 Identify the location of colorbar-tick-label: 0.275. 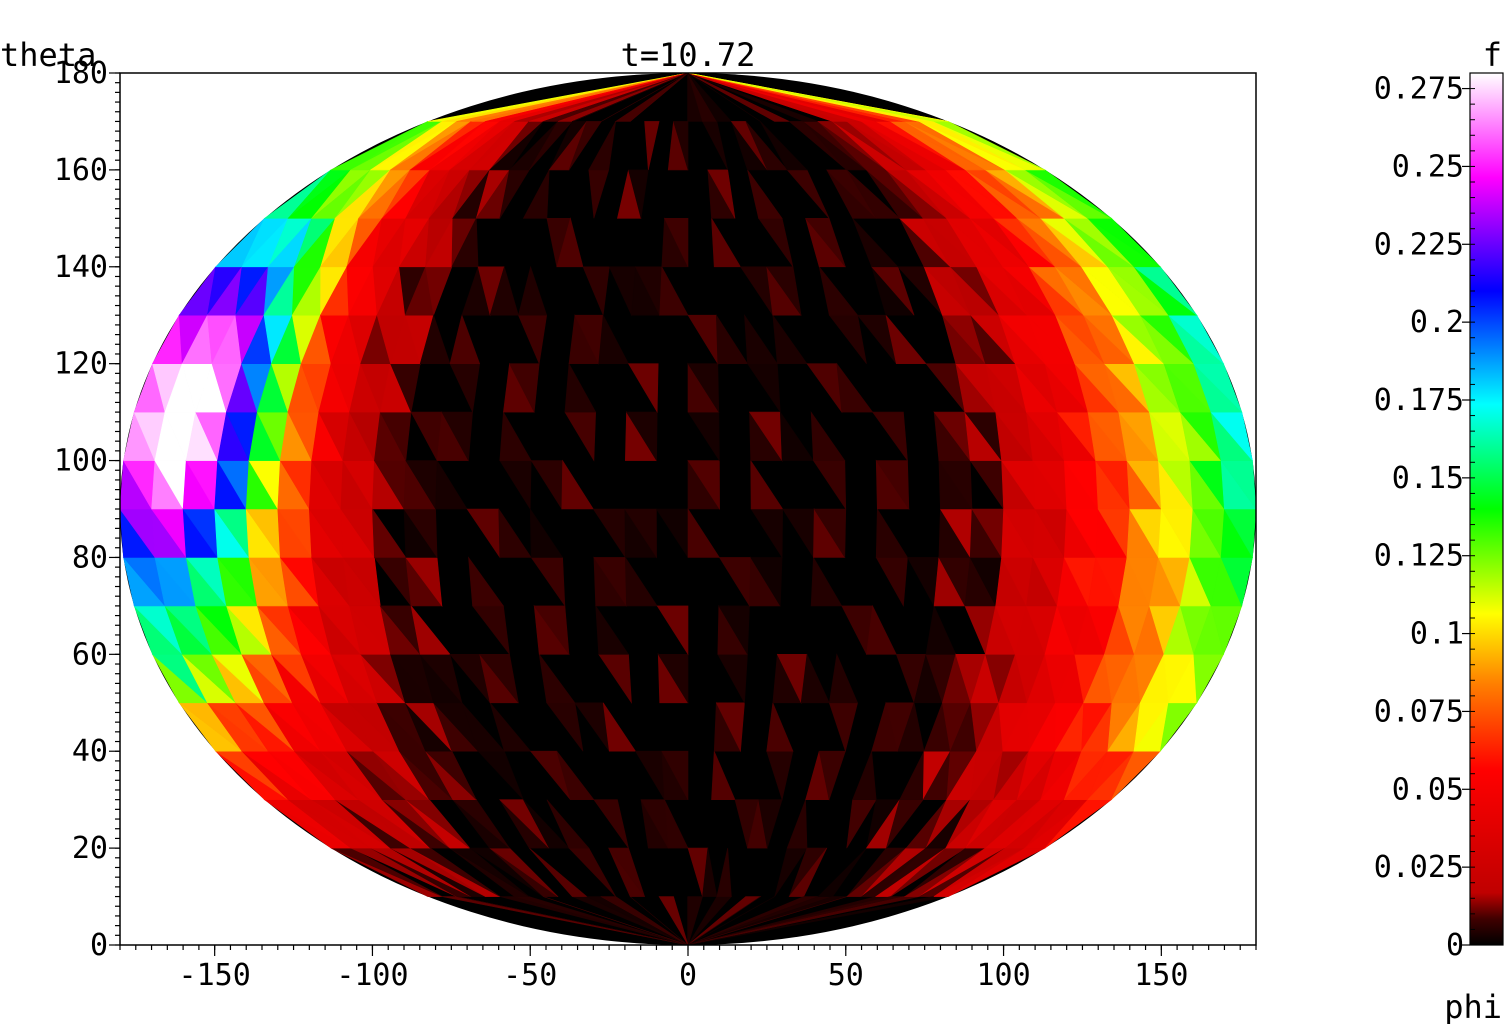
(1419, 89).